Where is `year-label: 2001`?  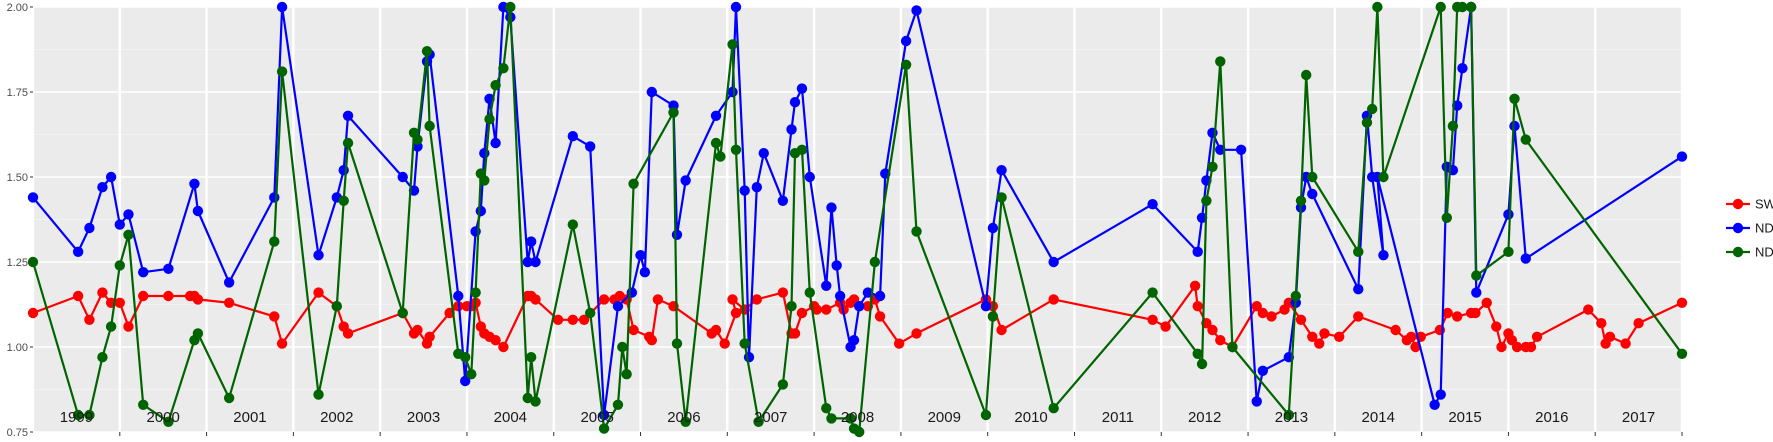
year-label: 2001 is located at coordinates (249, 417).